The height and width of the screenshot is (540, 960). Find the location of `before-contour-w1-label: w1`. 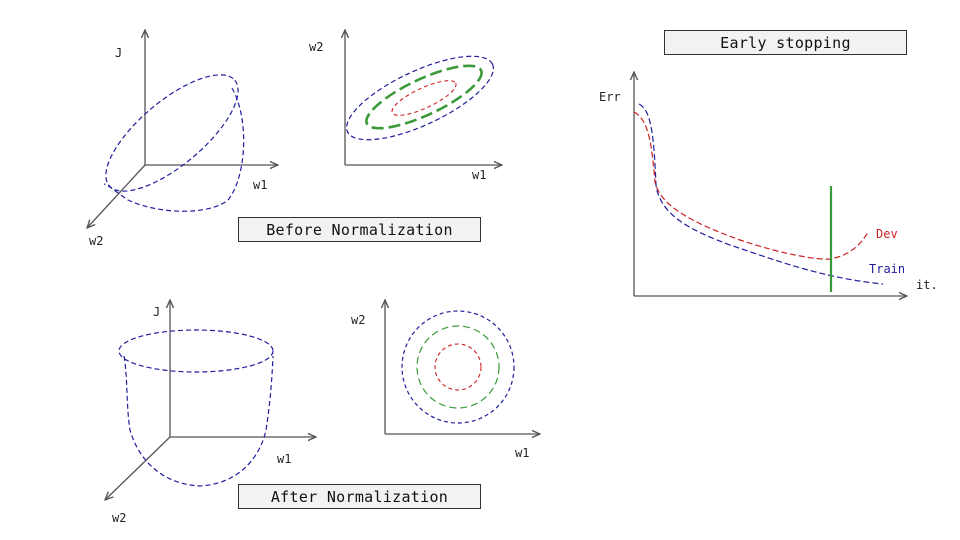

before-contour-w1-label: w1 is located at coordinates (479, 175).